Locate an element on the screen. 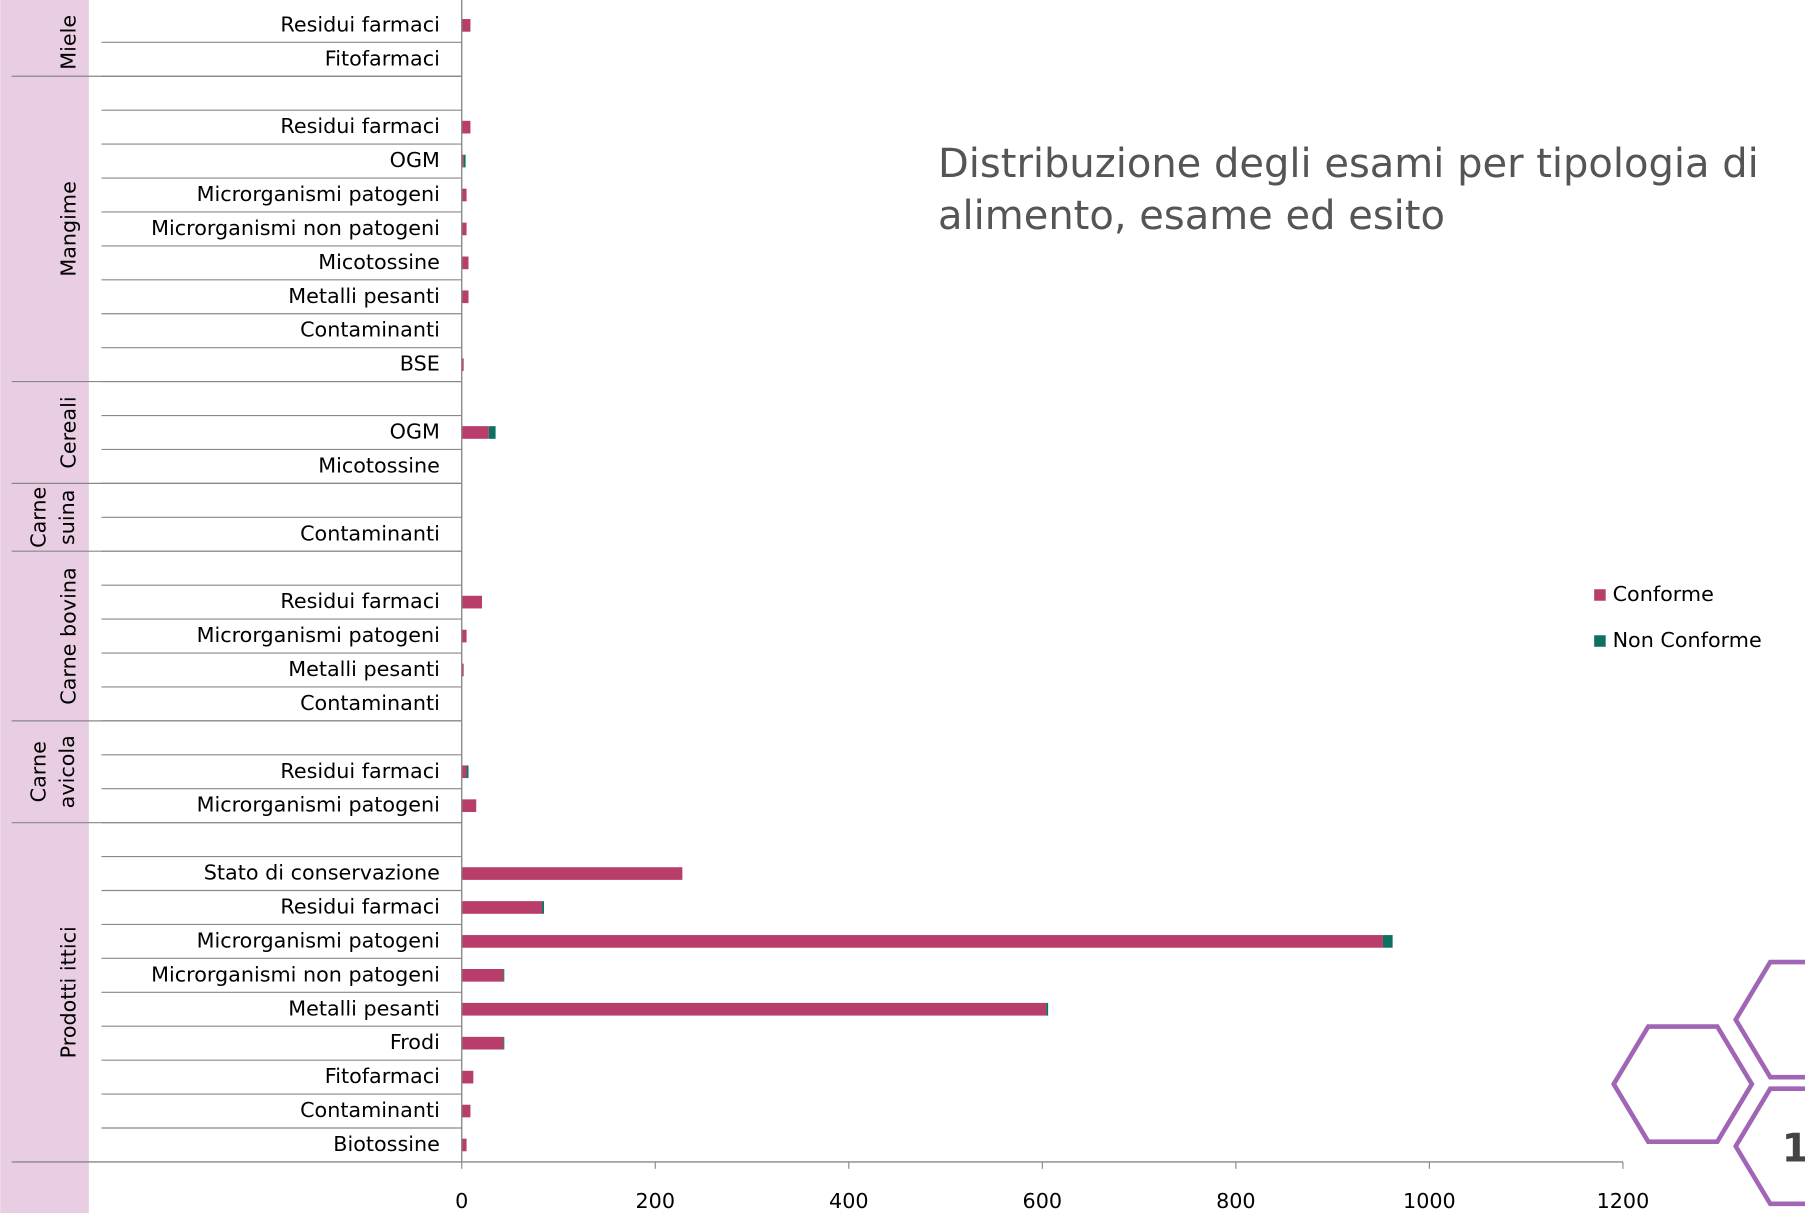 Image resolution: width=1805 pixels, height=1213 pixels. x-tick-label: 800 is located at coordinates (1236, 1201).